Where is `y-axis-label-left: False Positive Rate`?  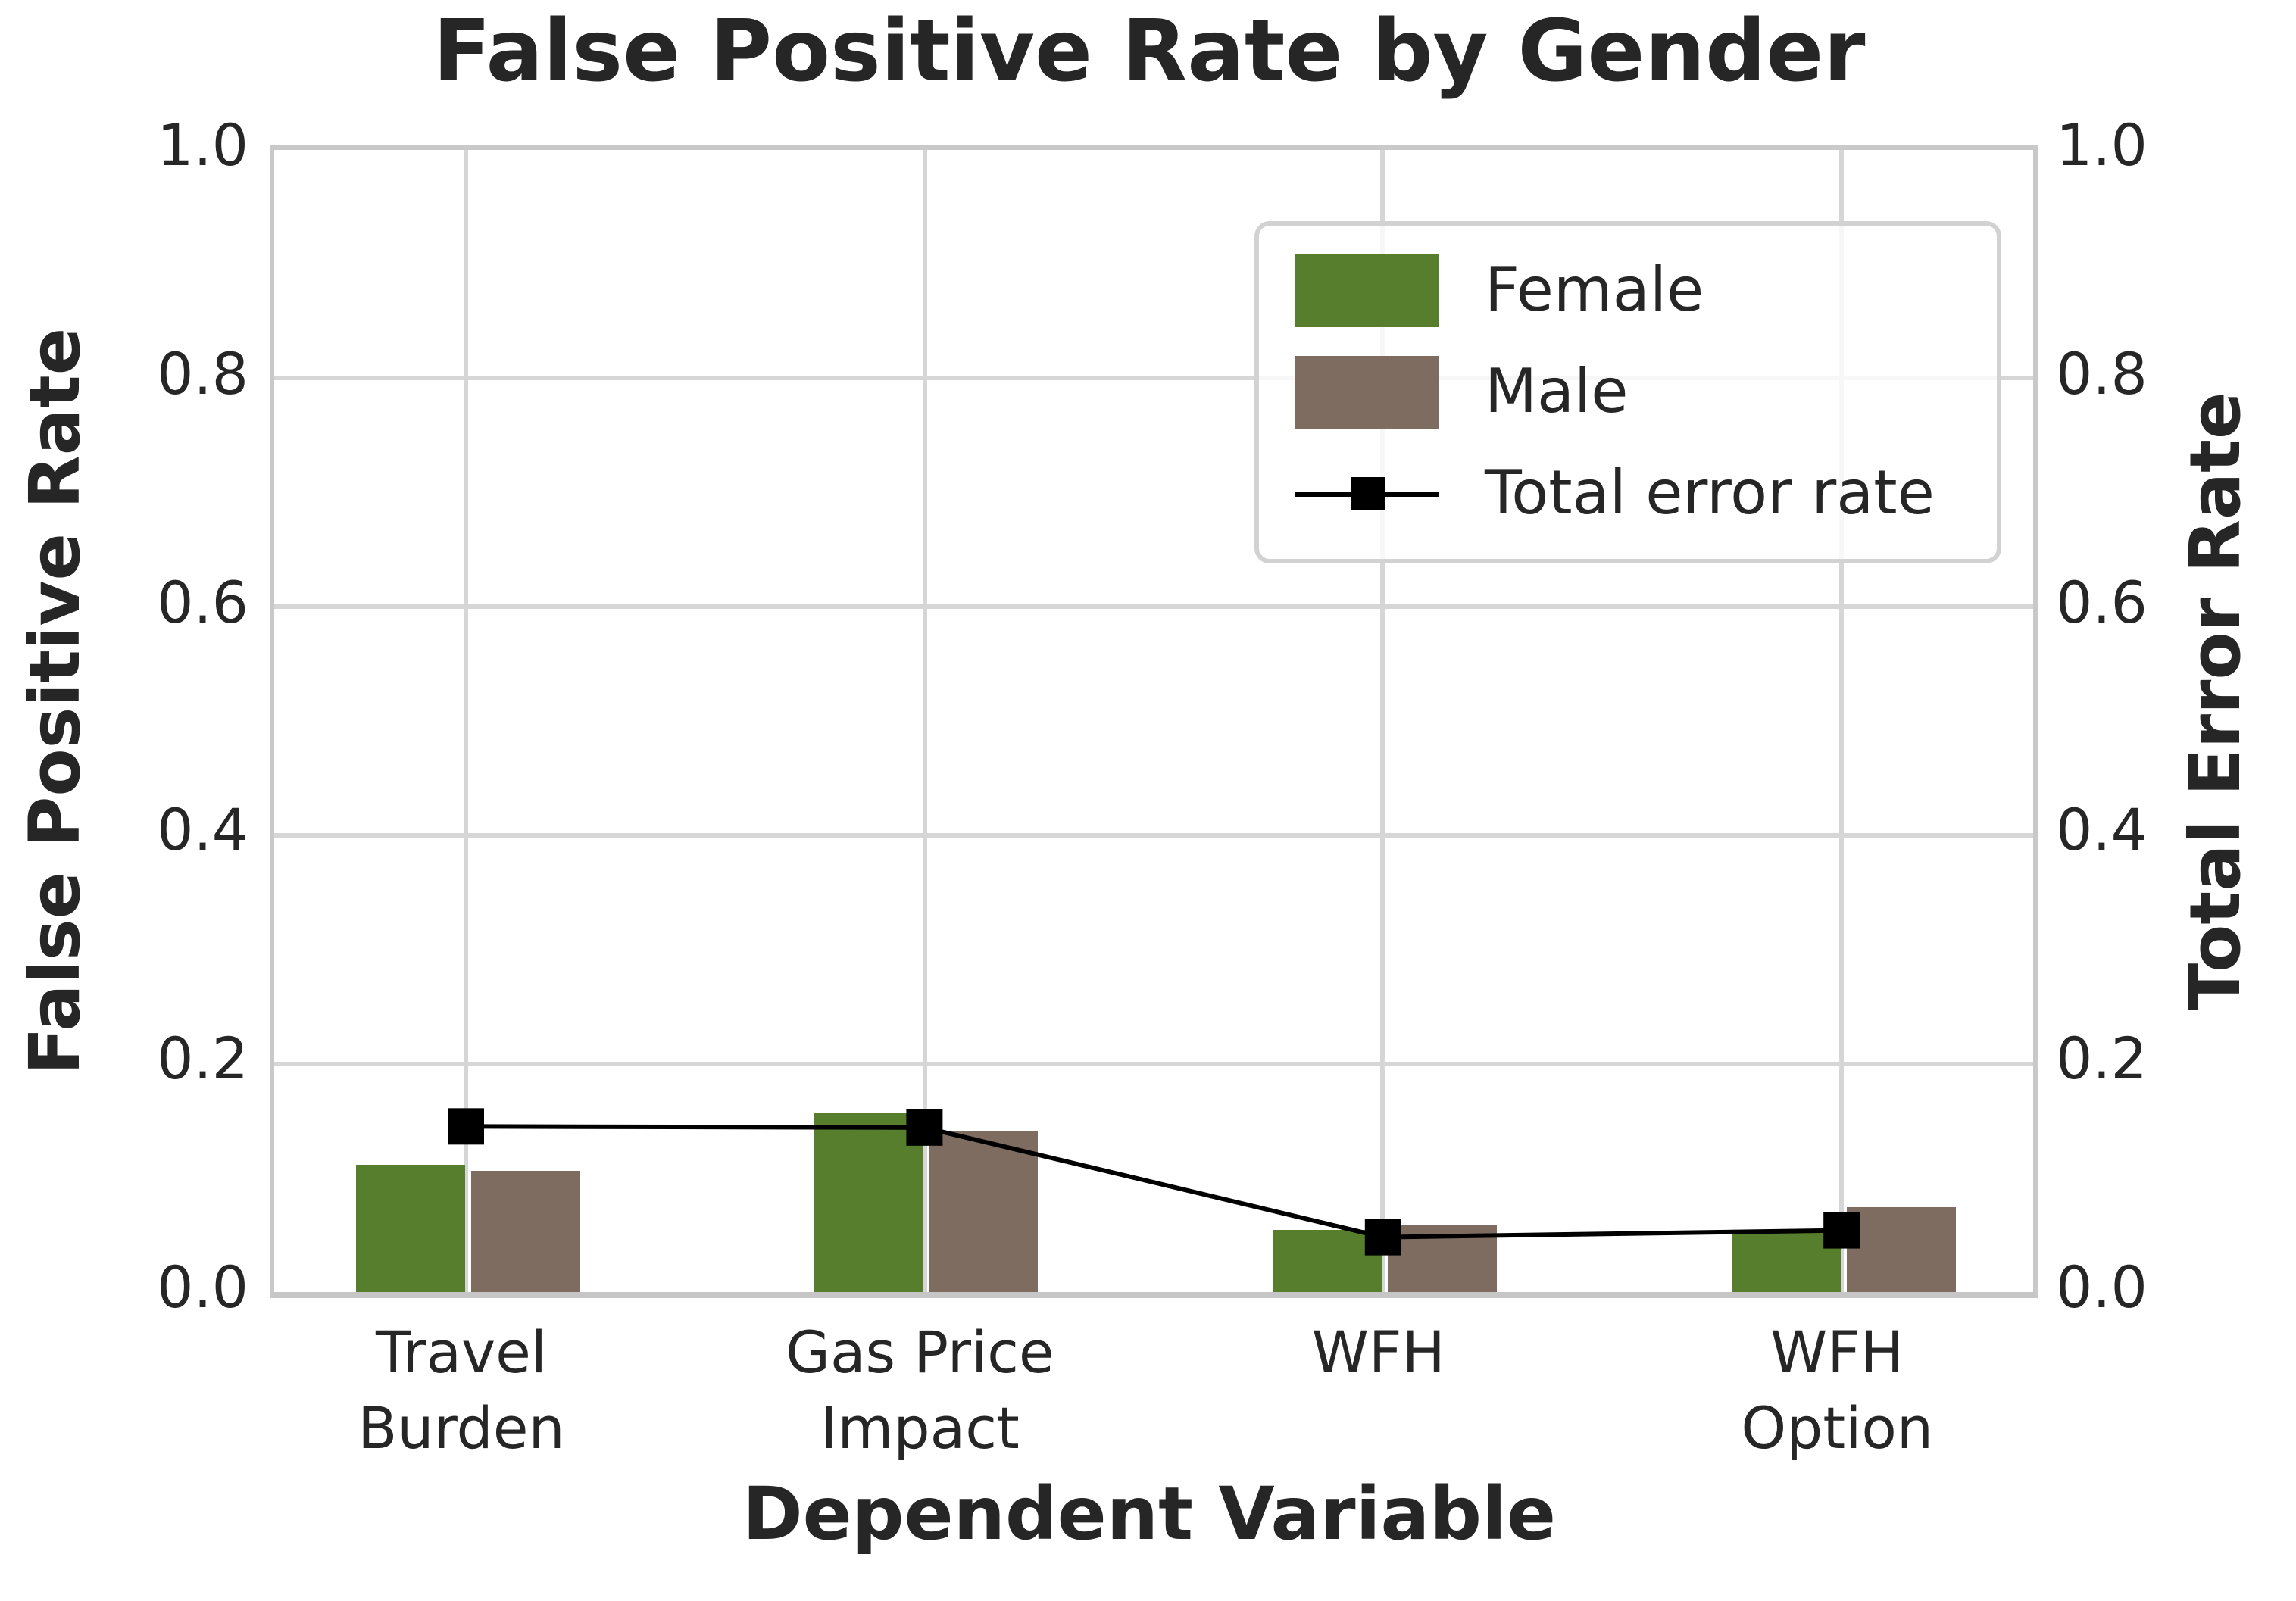
y-axis-label-left: False Positive Rate is located at coordinates (54, 701).